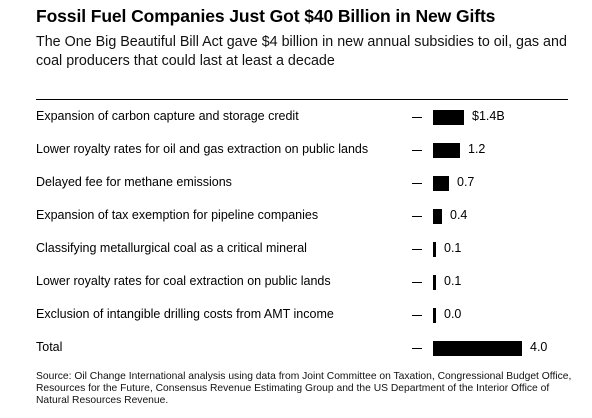 The height and width of the screenshot is (418, 592). I want to click on value-label: 4.0, so click(539, 347).